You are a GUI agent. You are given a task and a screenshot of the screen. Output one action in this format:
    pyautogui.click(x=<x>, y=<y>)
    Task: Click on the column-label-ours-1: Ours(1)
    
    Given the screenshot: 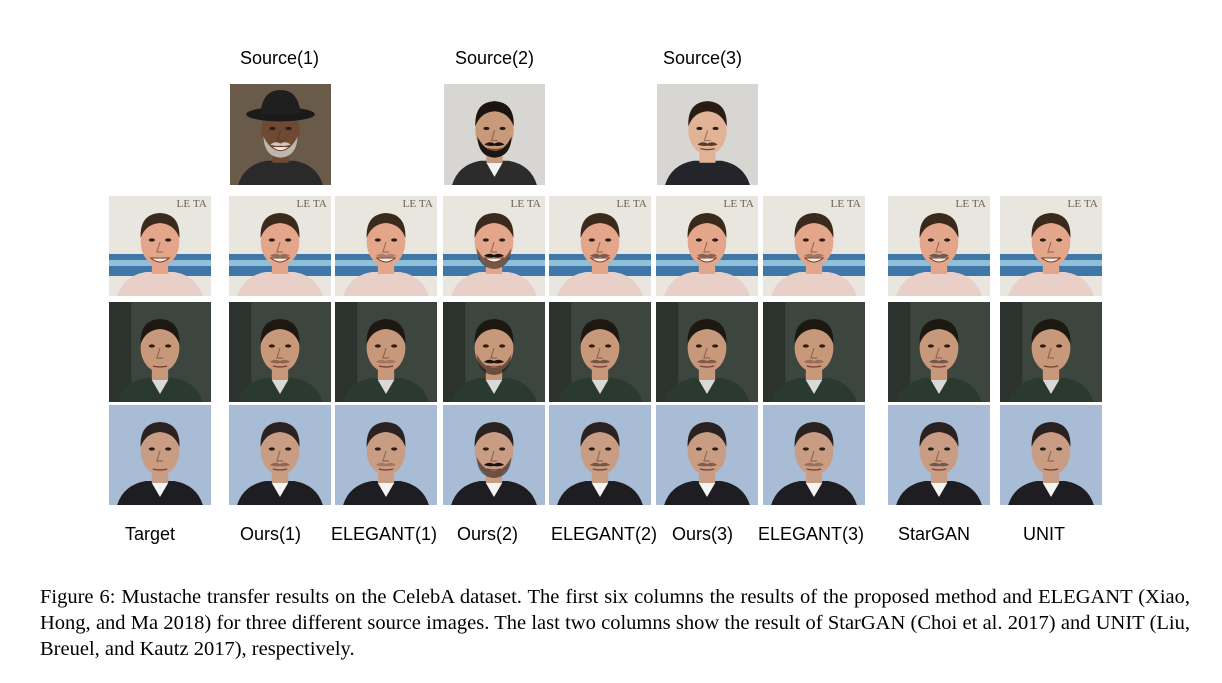 What is the action you would take?
    pyautogui.click(x=271, y=534)
    